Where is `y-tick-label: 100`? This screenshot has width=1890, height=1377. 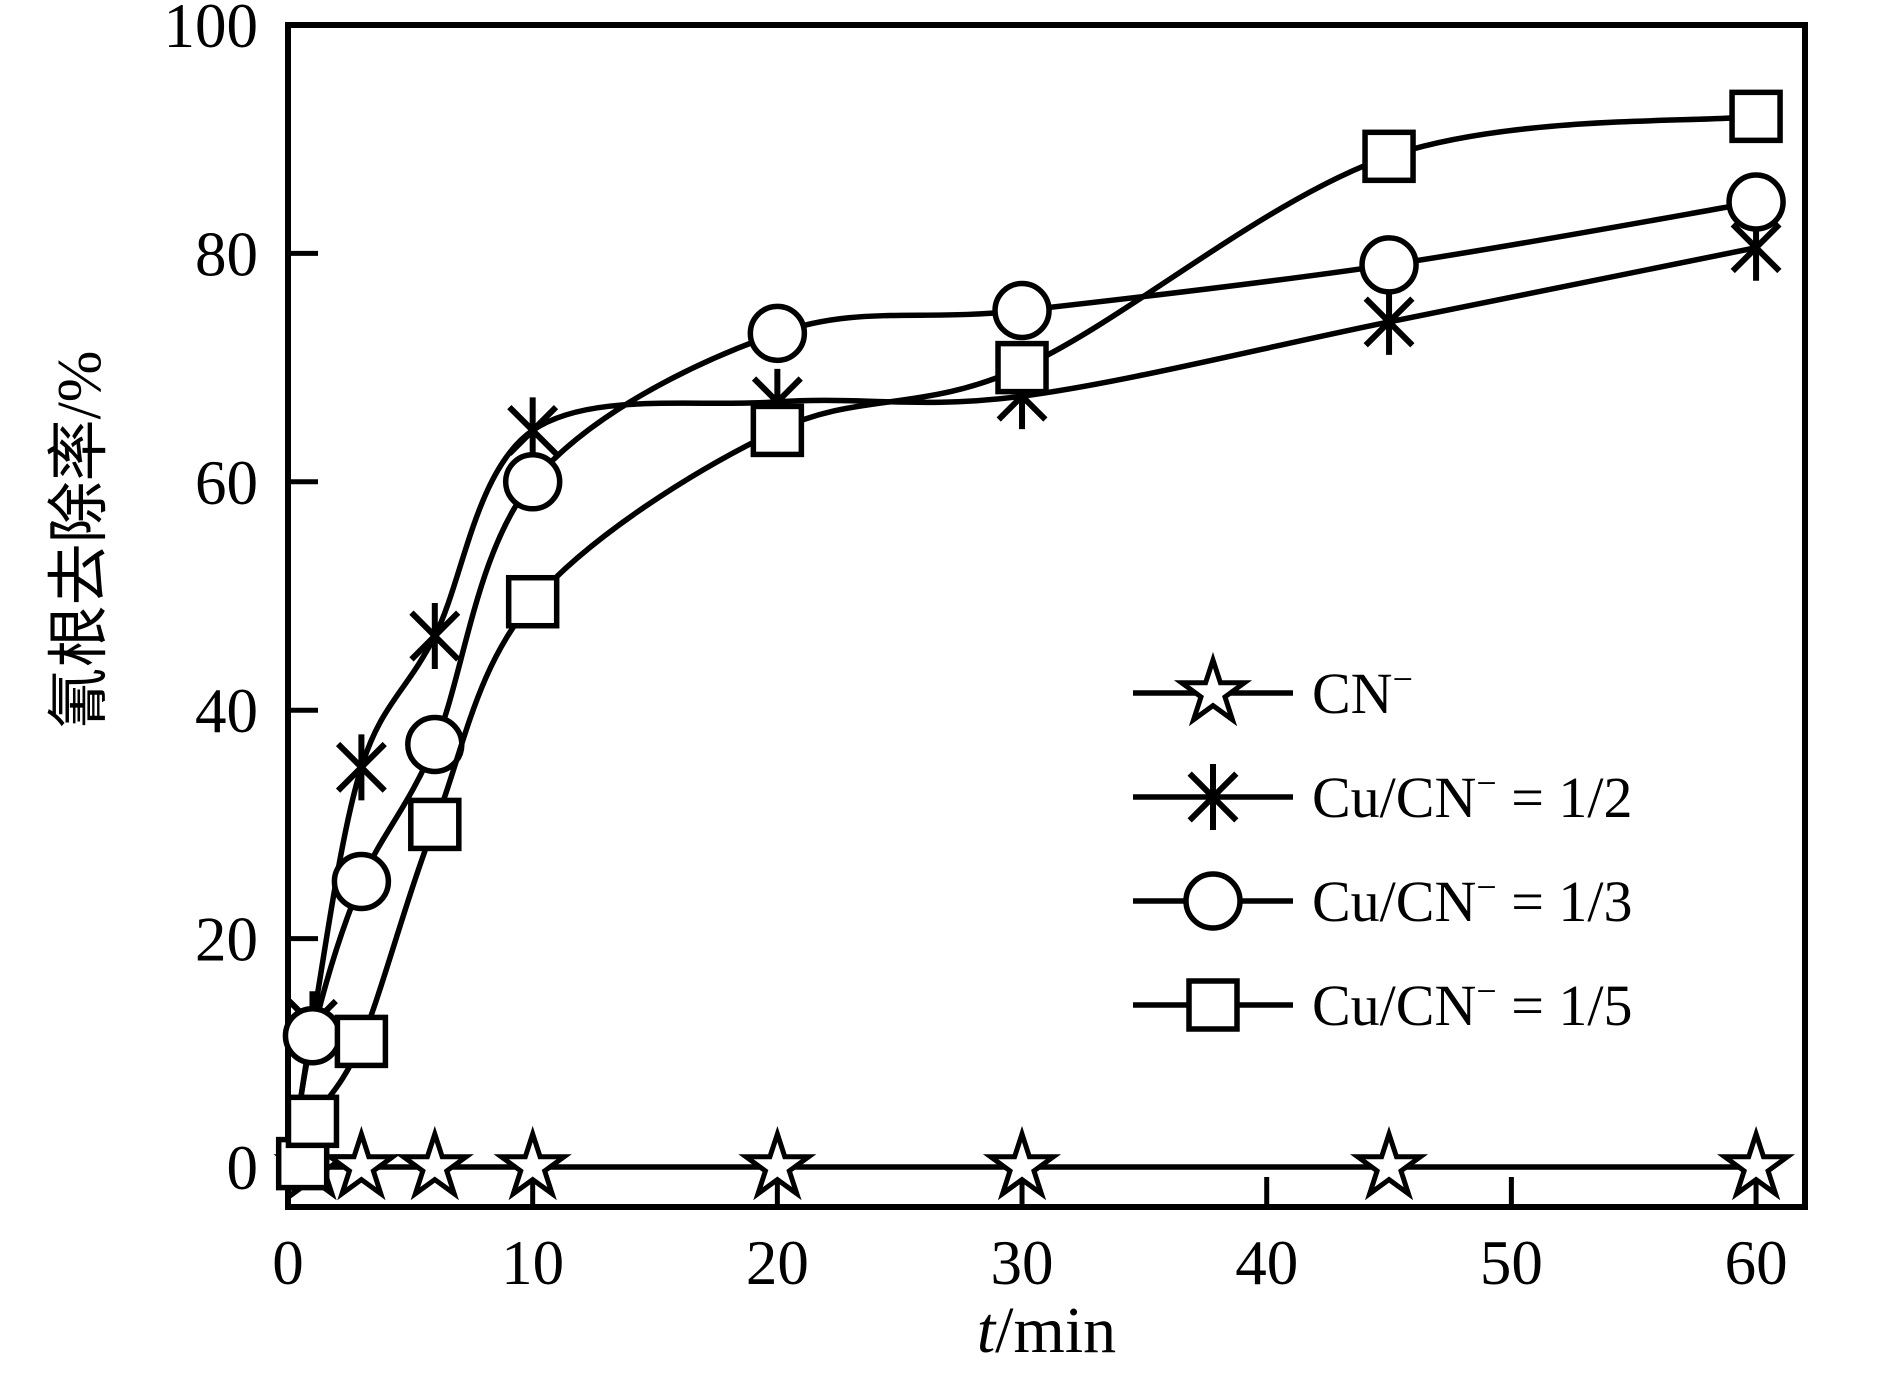 y-tick-label: 100 is located at coordinates (211, 30).